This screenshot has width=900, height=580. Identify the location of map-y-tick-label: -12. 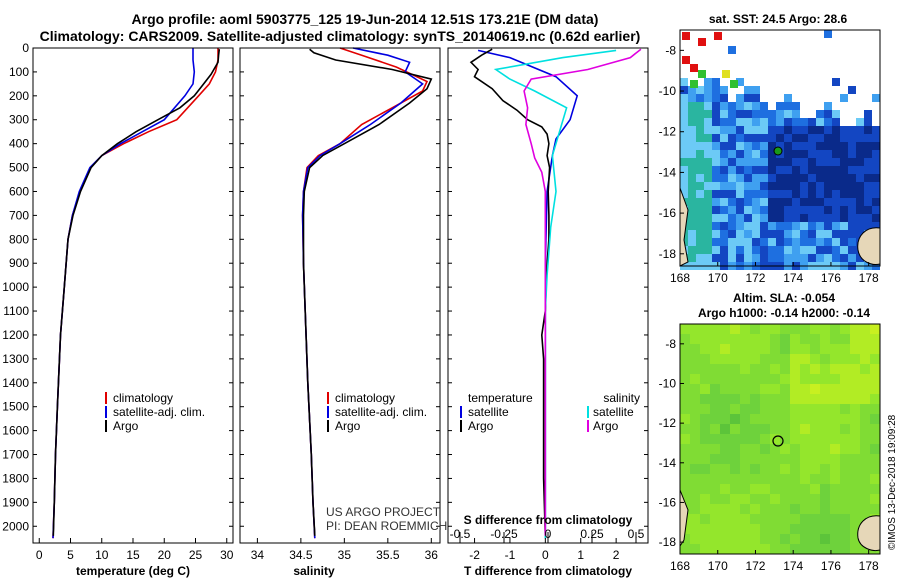
(668, 132).